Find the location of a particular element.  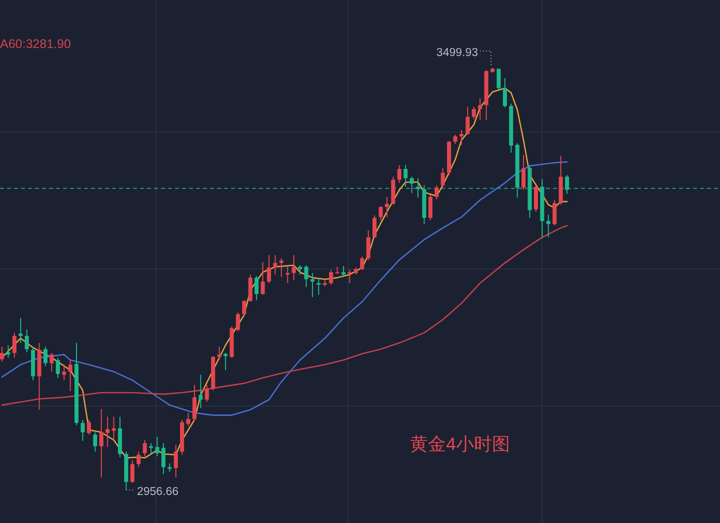

text: 3499.93 is located at coordinates (457, 53).